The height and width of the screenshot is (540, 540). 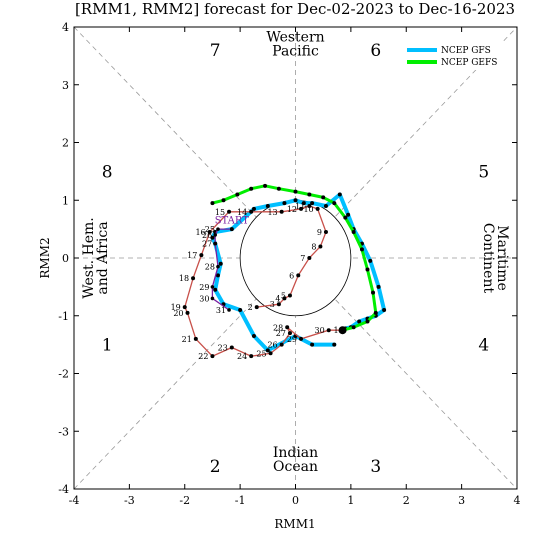 I want to click on legend-box, so click(x=454, y=56).